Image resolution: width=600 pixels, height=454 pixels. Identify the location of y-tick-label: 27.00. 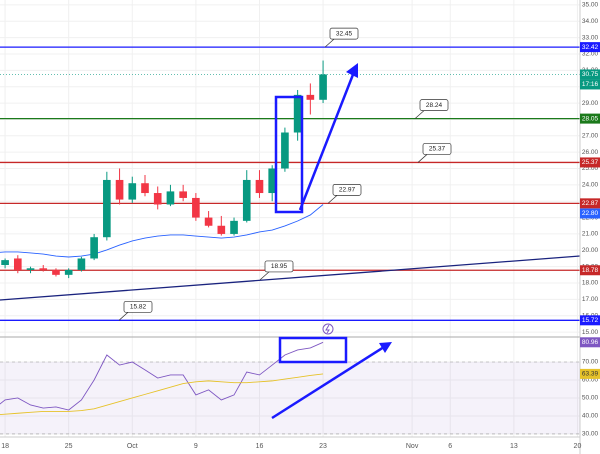
(590, 136).